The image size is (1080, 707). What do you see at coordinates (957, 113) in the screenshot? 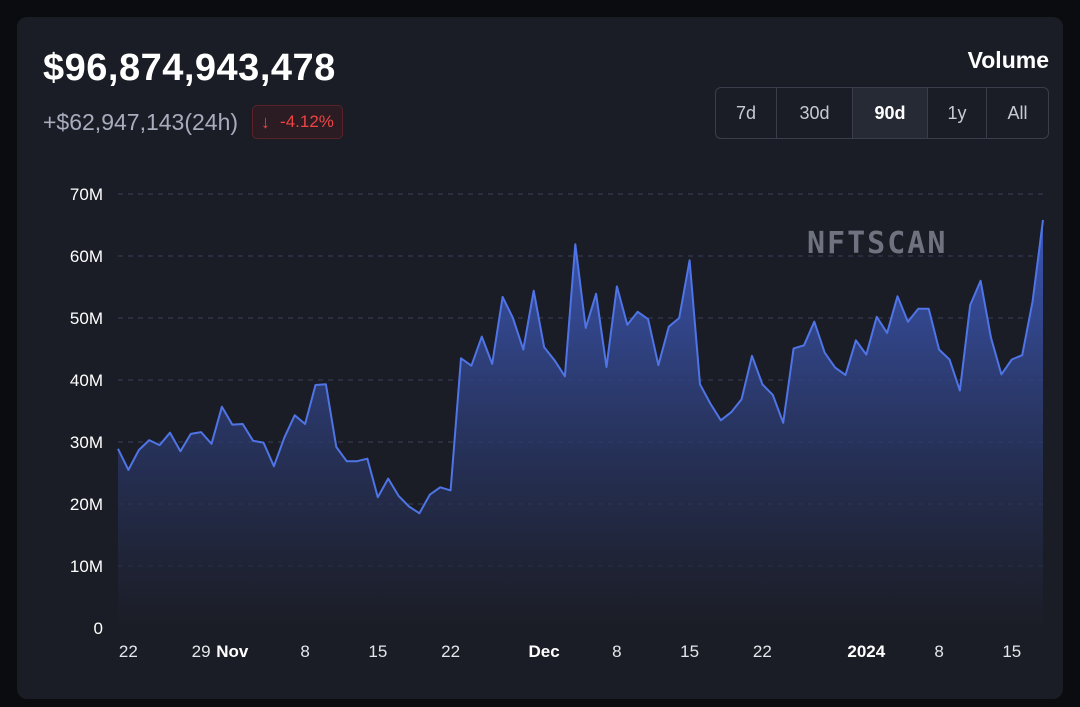
I see `tab-1y: 1y` at bounding box center [957, 113].